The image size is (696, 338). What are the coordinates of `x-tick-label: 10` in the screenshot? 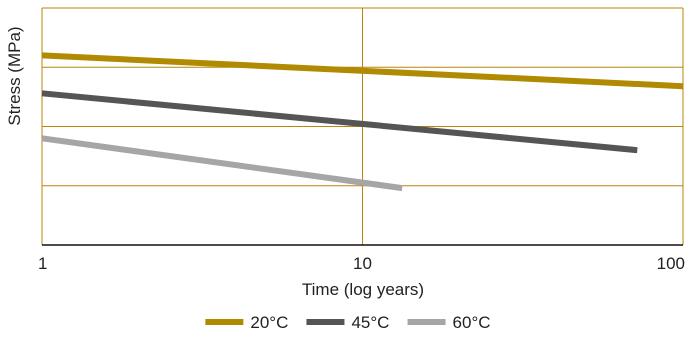 It's located at (362, 263).